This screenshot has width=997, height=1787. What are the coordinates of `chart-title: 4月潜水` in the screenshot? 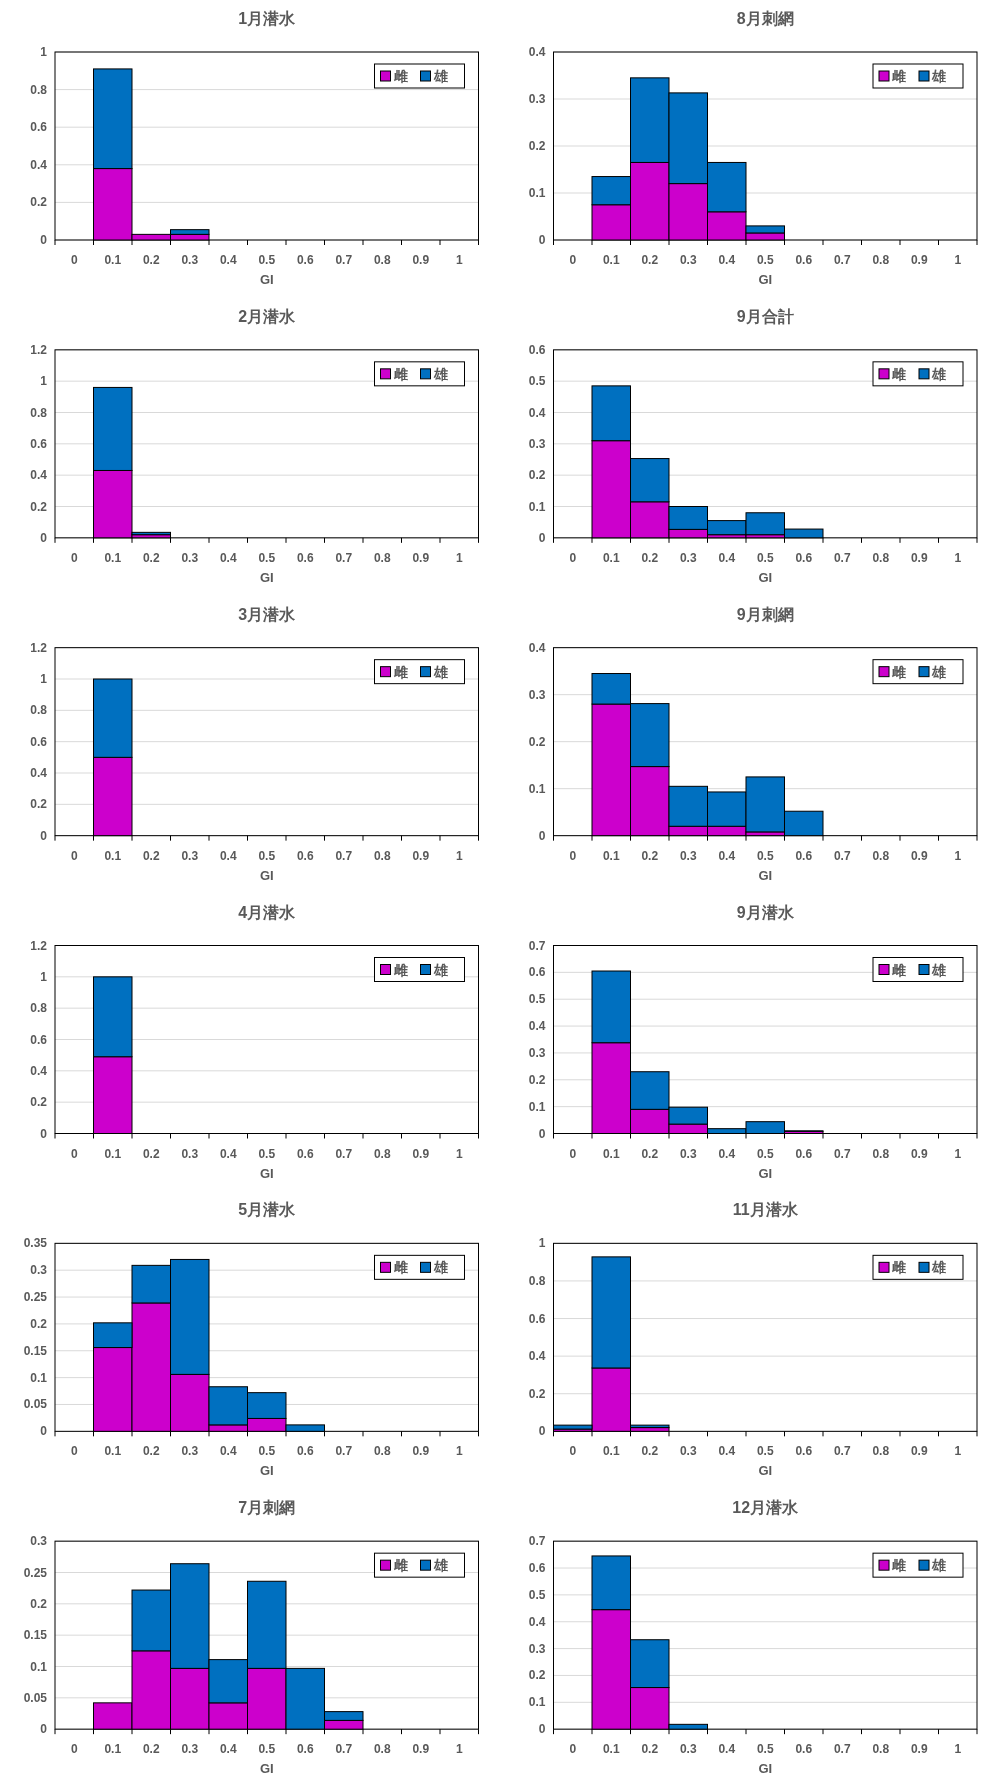 It's located at (267, 912).